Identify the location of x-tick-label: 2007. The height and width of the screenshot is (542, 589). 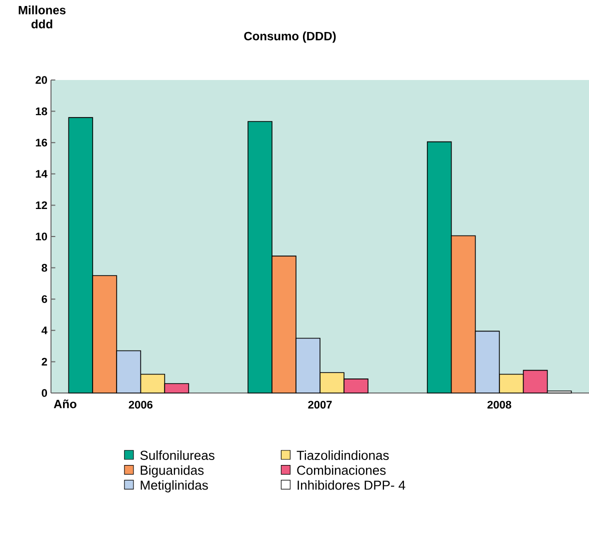
(320, 404).